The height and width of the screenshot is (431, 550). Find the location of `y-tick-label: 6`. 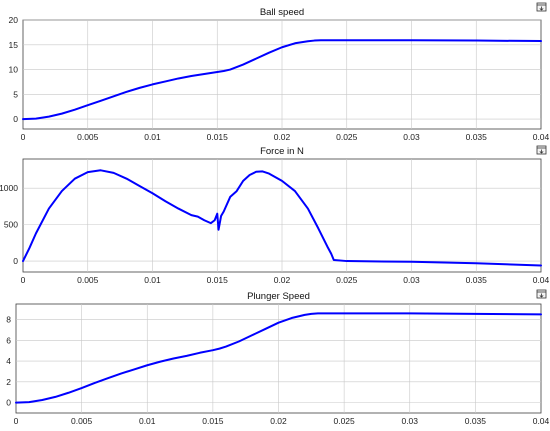

y-tick-label: 6 is located at coordinates (8, 340).